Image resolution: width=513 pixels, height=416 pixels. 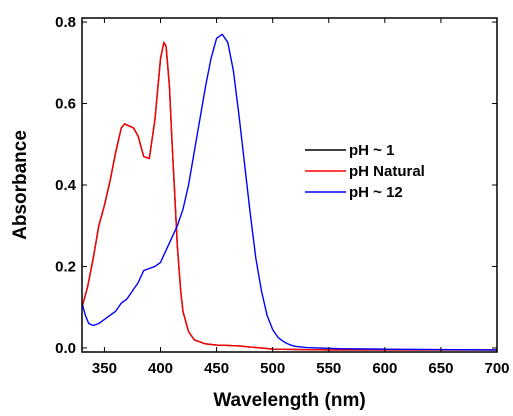 What do you see at coordinates (328, 368) in the screenshot?
I see `x-tick-label: 550` at bounding box center [328, 368].